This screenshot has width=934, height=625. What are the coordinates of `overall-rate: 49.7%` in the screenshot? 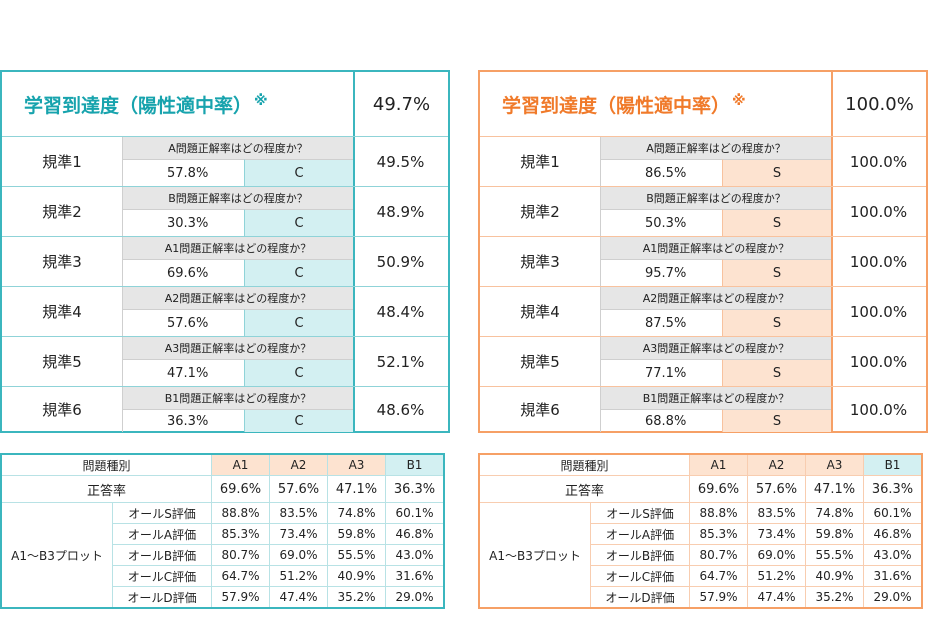 It's located at (401, 104).